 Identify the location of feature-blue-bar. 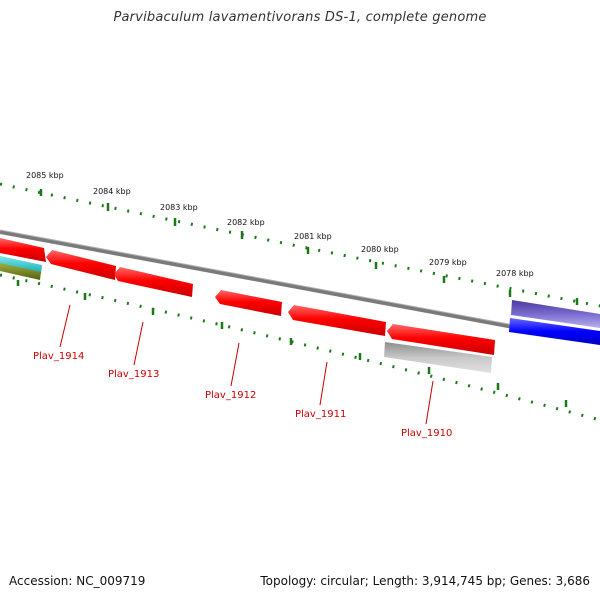
(554, 331).